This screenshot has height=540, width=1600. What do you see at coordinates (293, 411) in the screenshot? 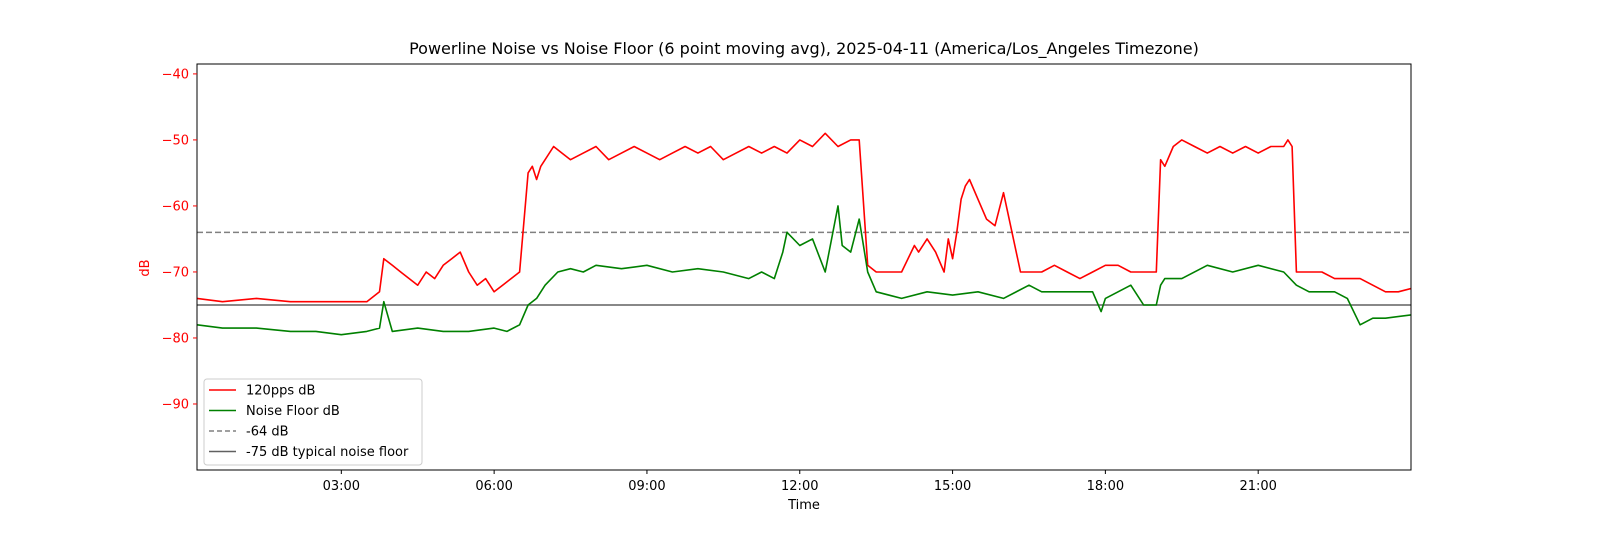
I see `legend-label-2: Noise Floor dB` at bounding box center [293, 411].